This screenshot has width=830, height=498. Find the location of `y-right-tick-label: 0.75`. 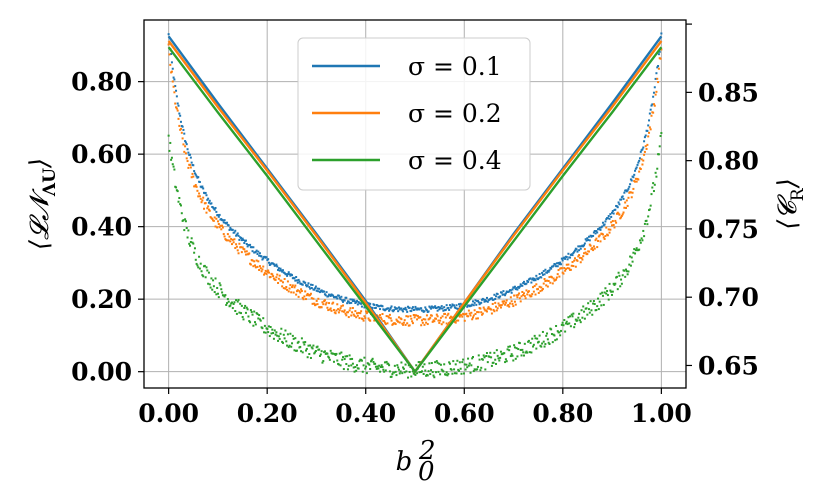

y-right-tick-label: 0.75 is located at coordinates (728, 229).